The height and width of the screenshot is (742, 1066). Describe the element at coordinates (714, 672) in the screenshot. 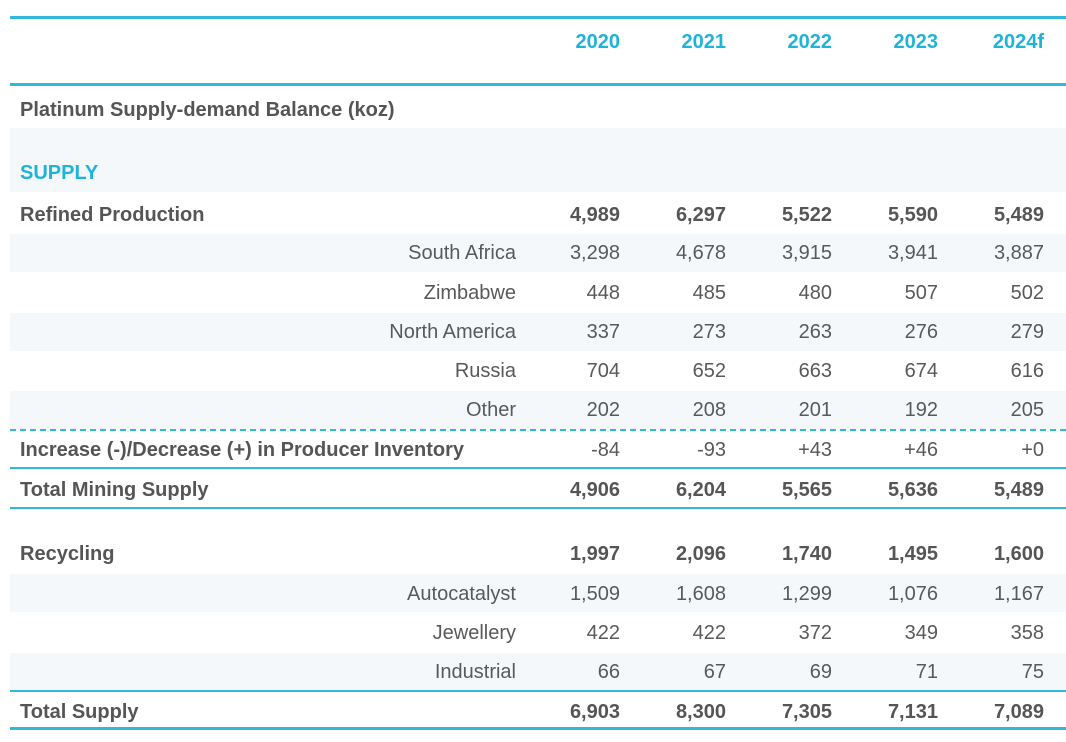

I see `cell-2021: 67` at that location.